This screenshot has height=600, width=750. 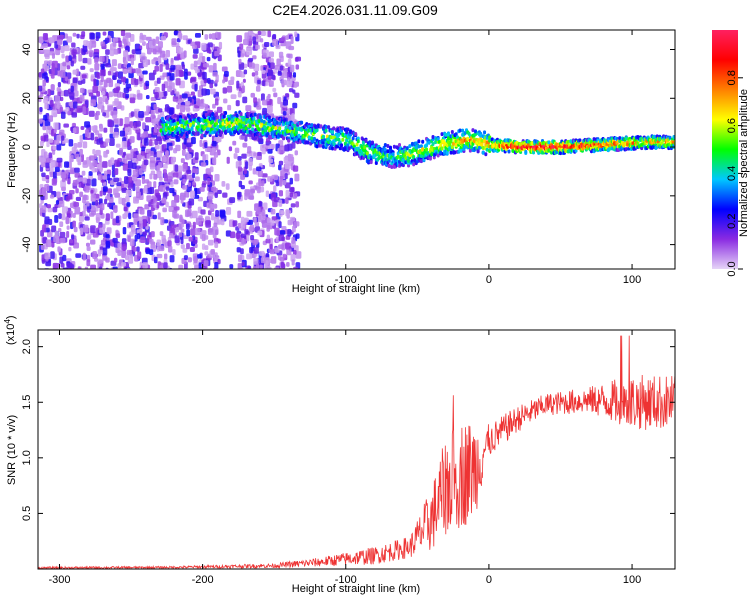 I want to click on y-tick-label: 20, so click(x=27, y=98).